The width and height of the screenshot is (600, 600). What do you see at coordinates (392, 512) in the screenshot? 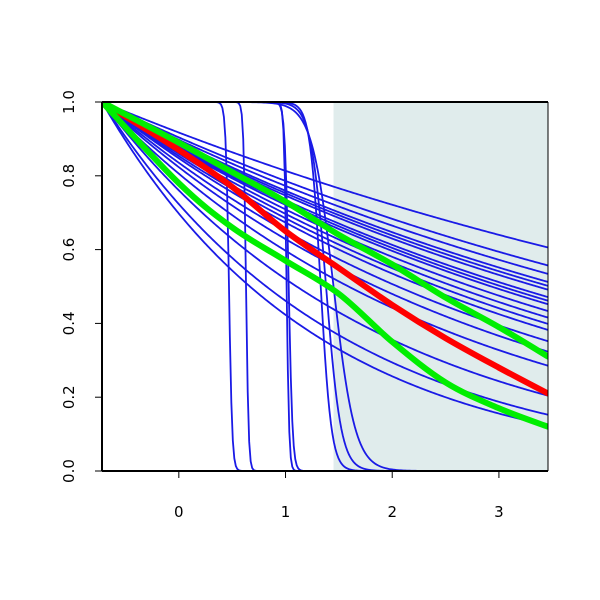
I see `x-tick-label-2: 2` at bounding box center [392, 512].